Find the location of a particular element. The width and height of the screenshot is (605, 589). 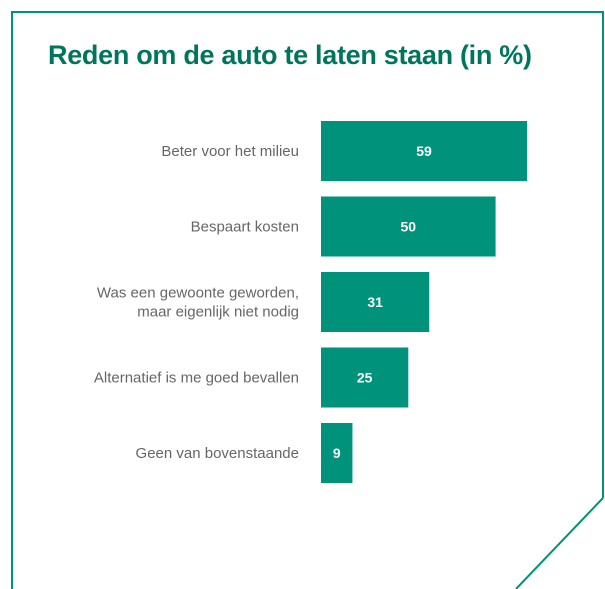

category-label-0: Beter voor het milieu is located at coordinates (230, 151).